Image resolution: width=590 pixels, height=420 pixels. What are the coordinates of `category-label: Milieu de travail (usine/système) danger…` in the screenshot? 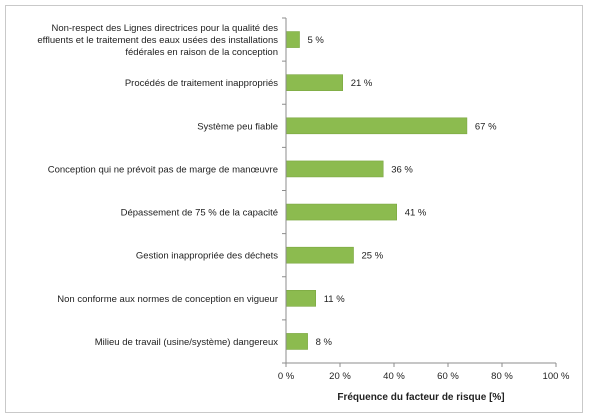 It's located at (186, 342).